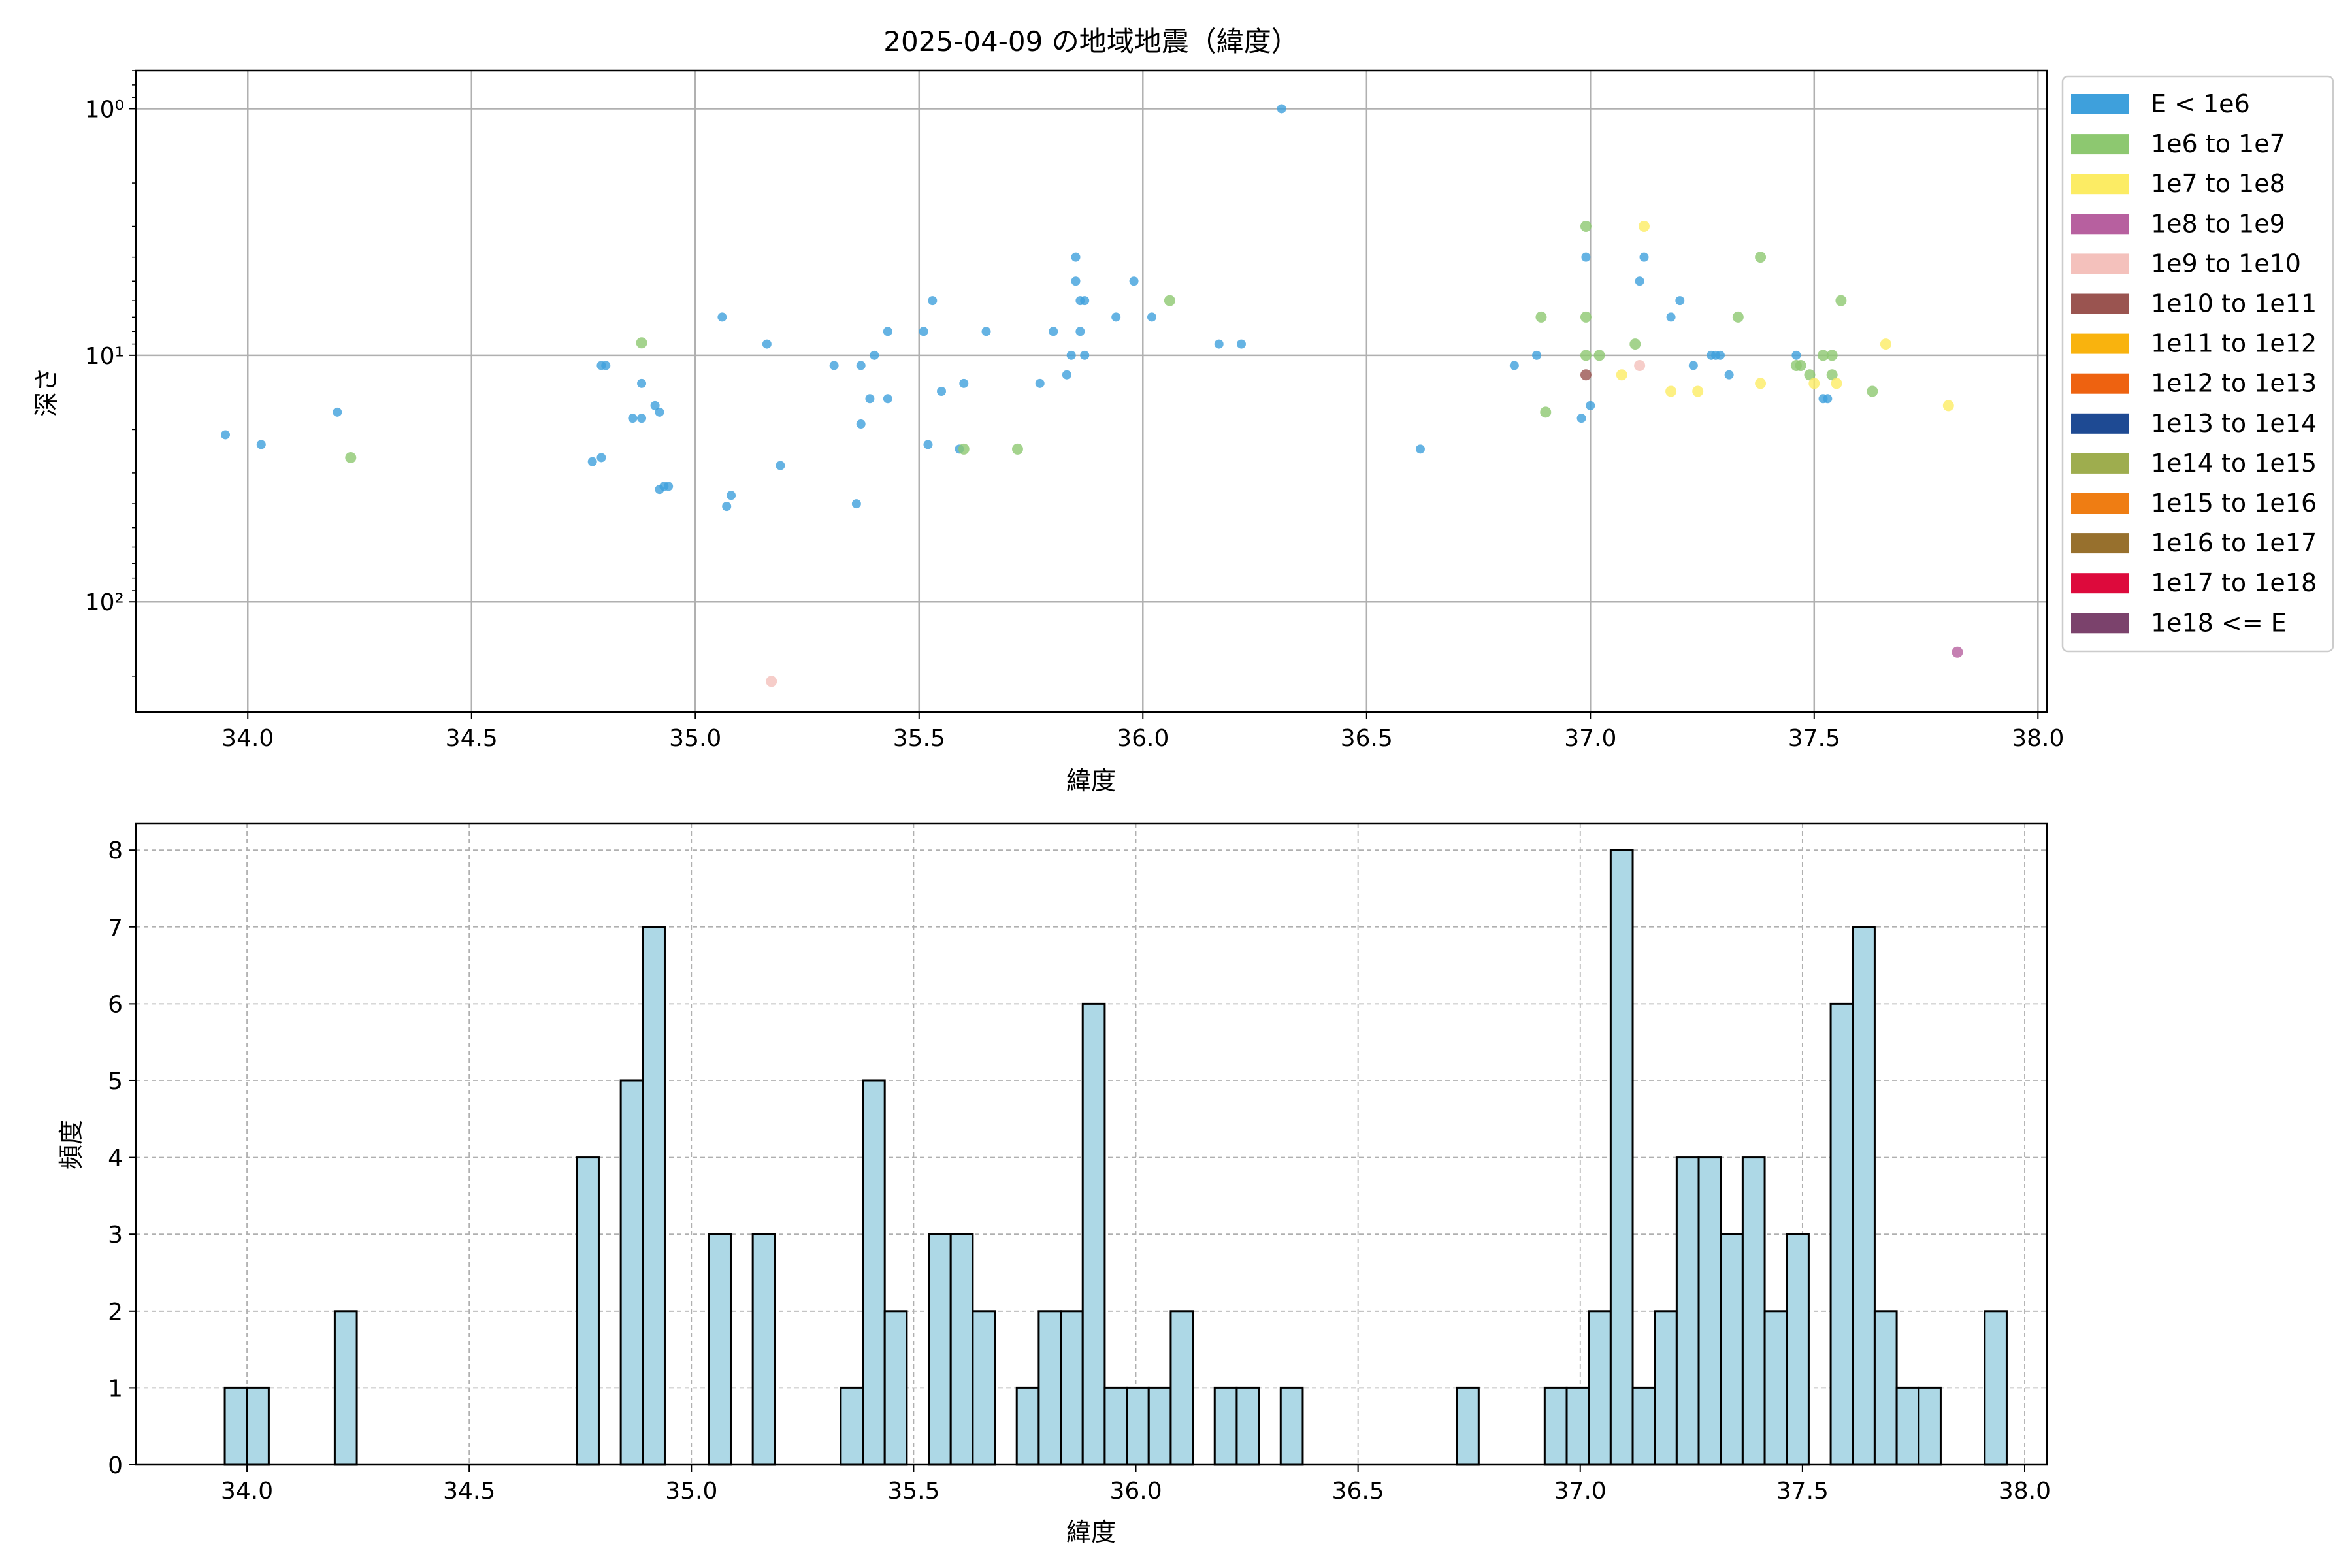 The image size is (2352, 1568). Describe the element at coordinates (2025, 1491) in the screenshot. I see `histogram-x-tick-label: 38.0` at that location.